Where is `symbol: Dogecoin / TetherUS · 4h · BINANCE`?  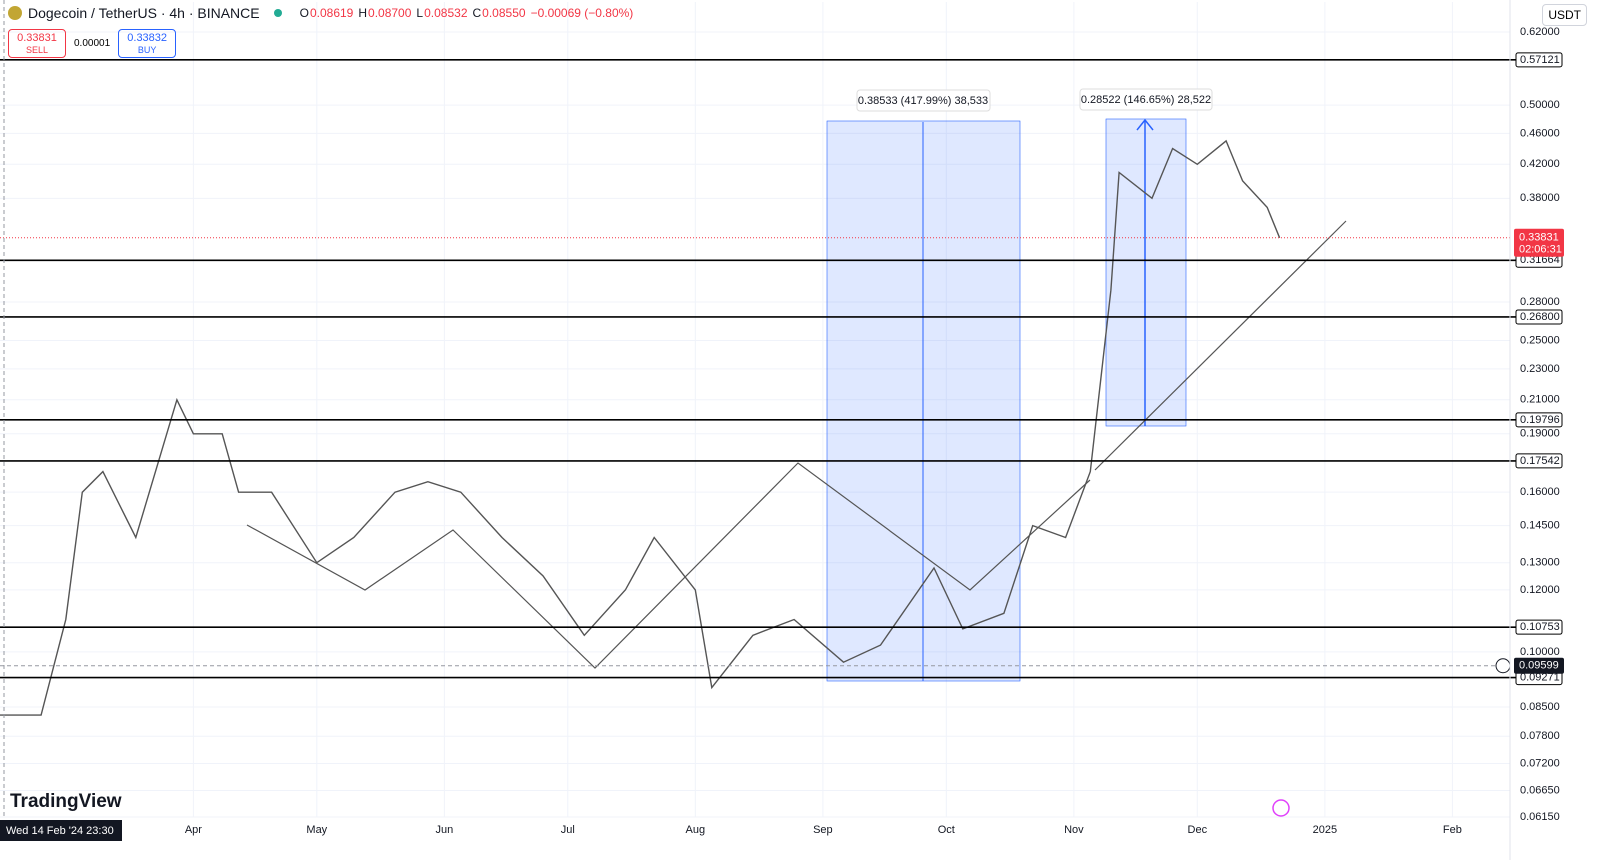 symbol: Dogecoin / TetherUS · 4h · BINANCE is located at coordinates (144, 13).